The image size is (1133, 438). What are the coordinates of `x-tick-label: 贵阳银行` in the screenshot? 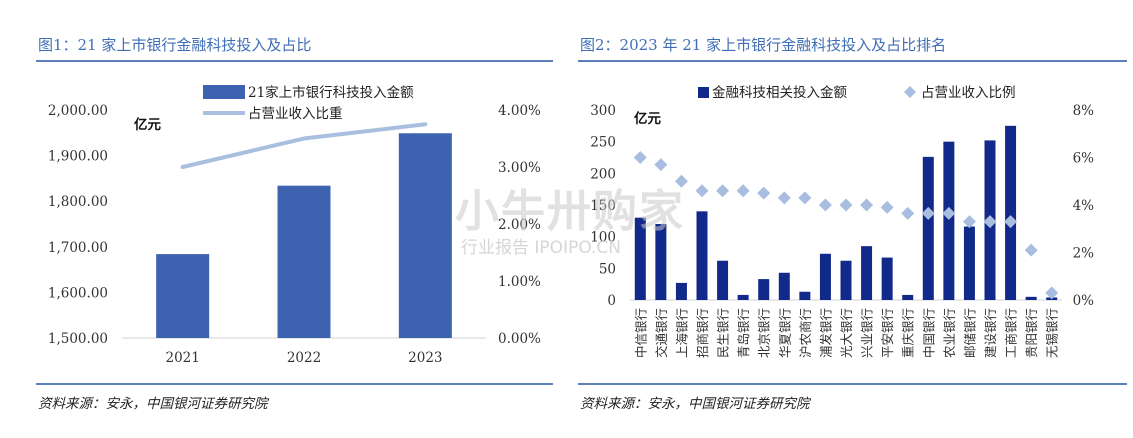 It's located at (1031, 333).